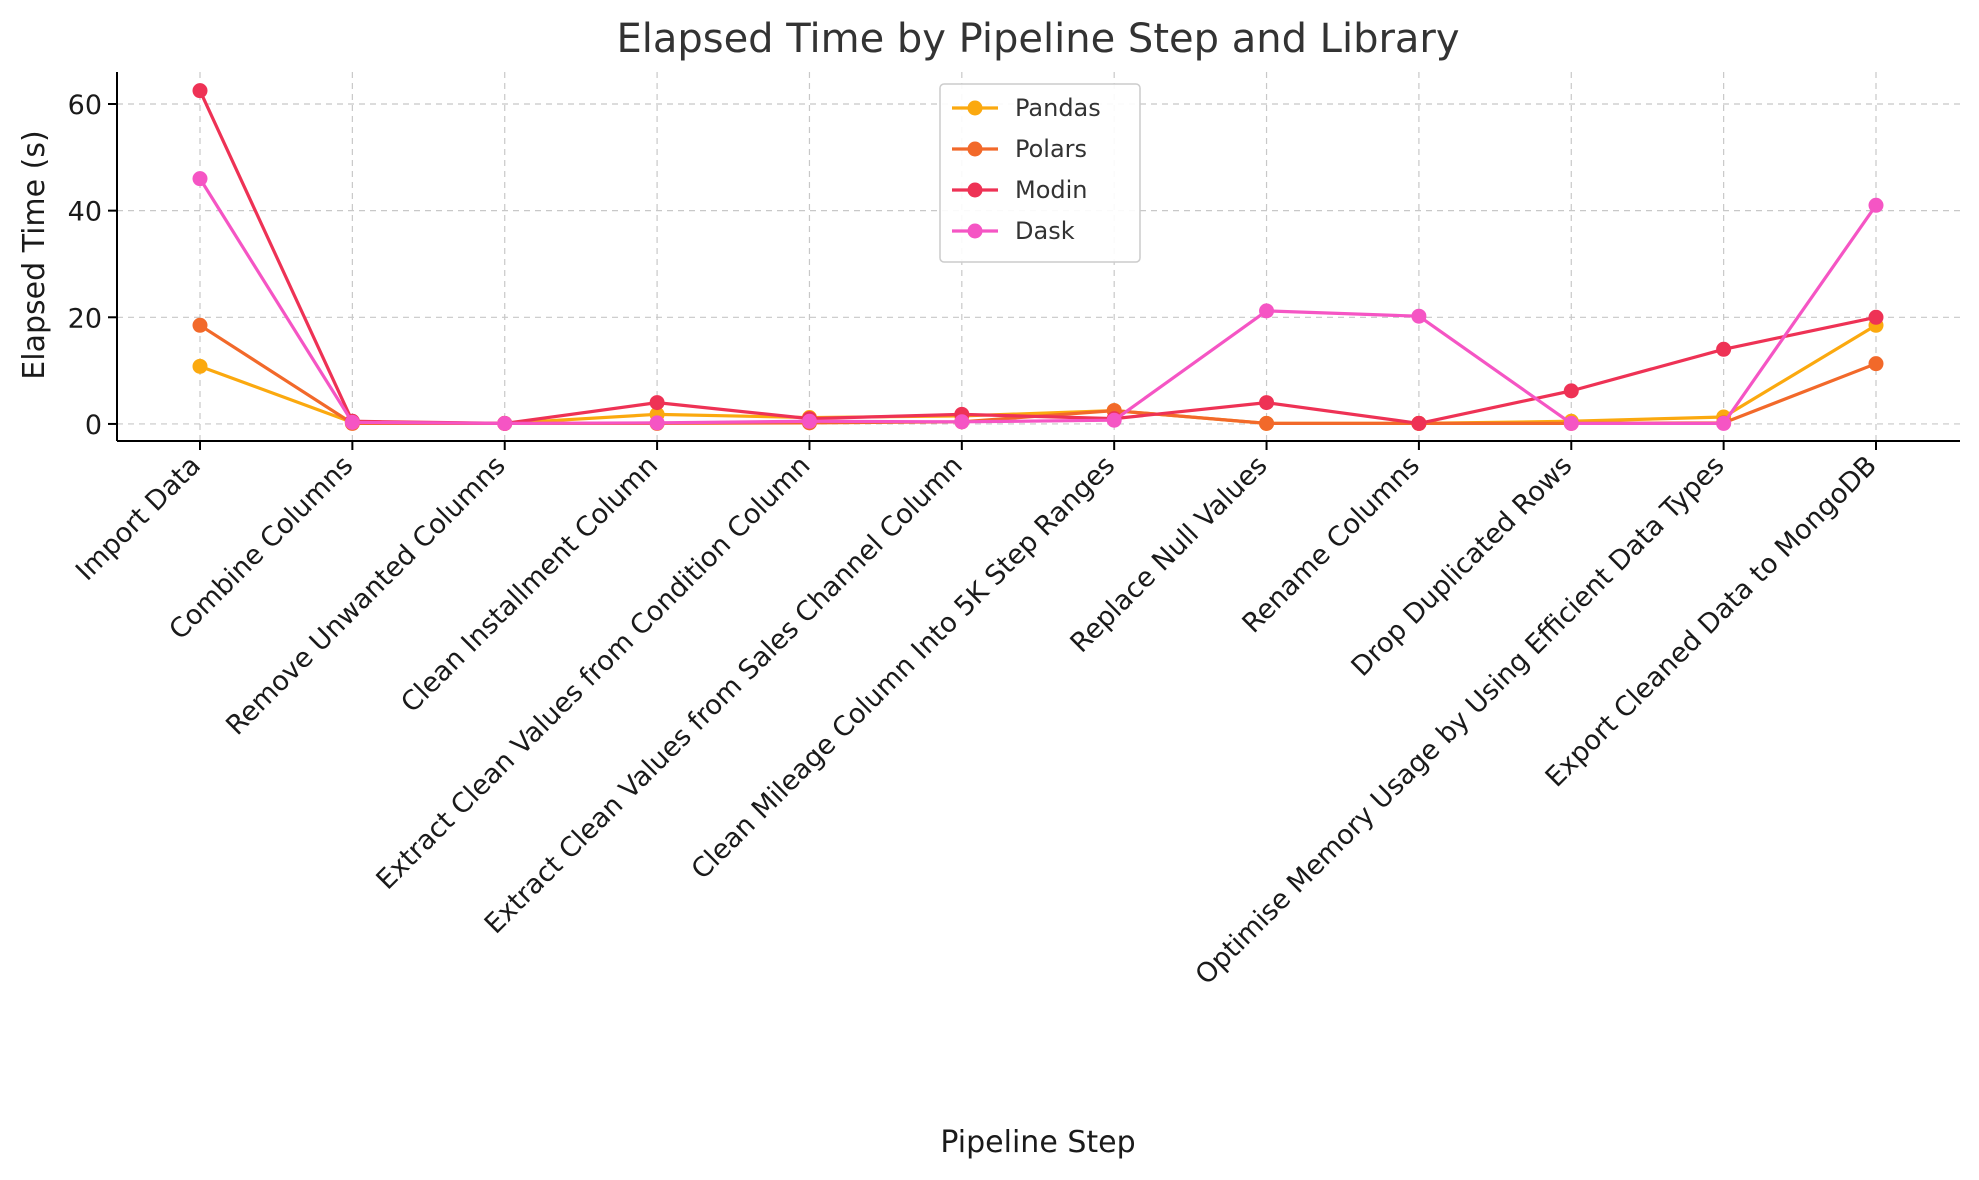 The width and height of the screenshot is (1979, 1180). What do you see at coordinates (1037, 1142) in the screenshot?
I see `x-axis-label: Pipeline Step` at bounding box center [1037, 1142].